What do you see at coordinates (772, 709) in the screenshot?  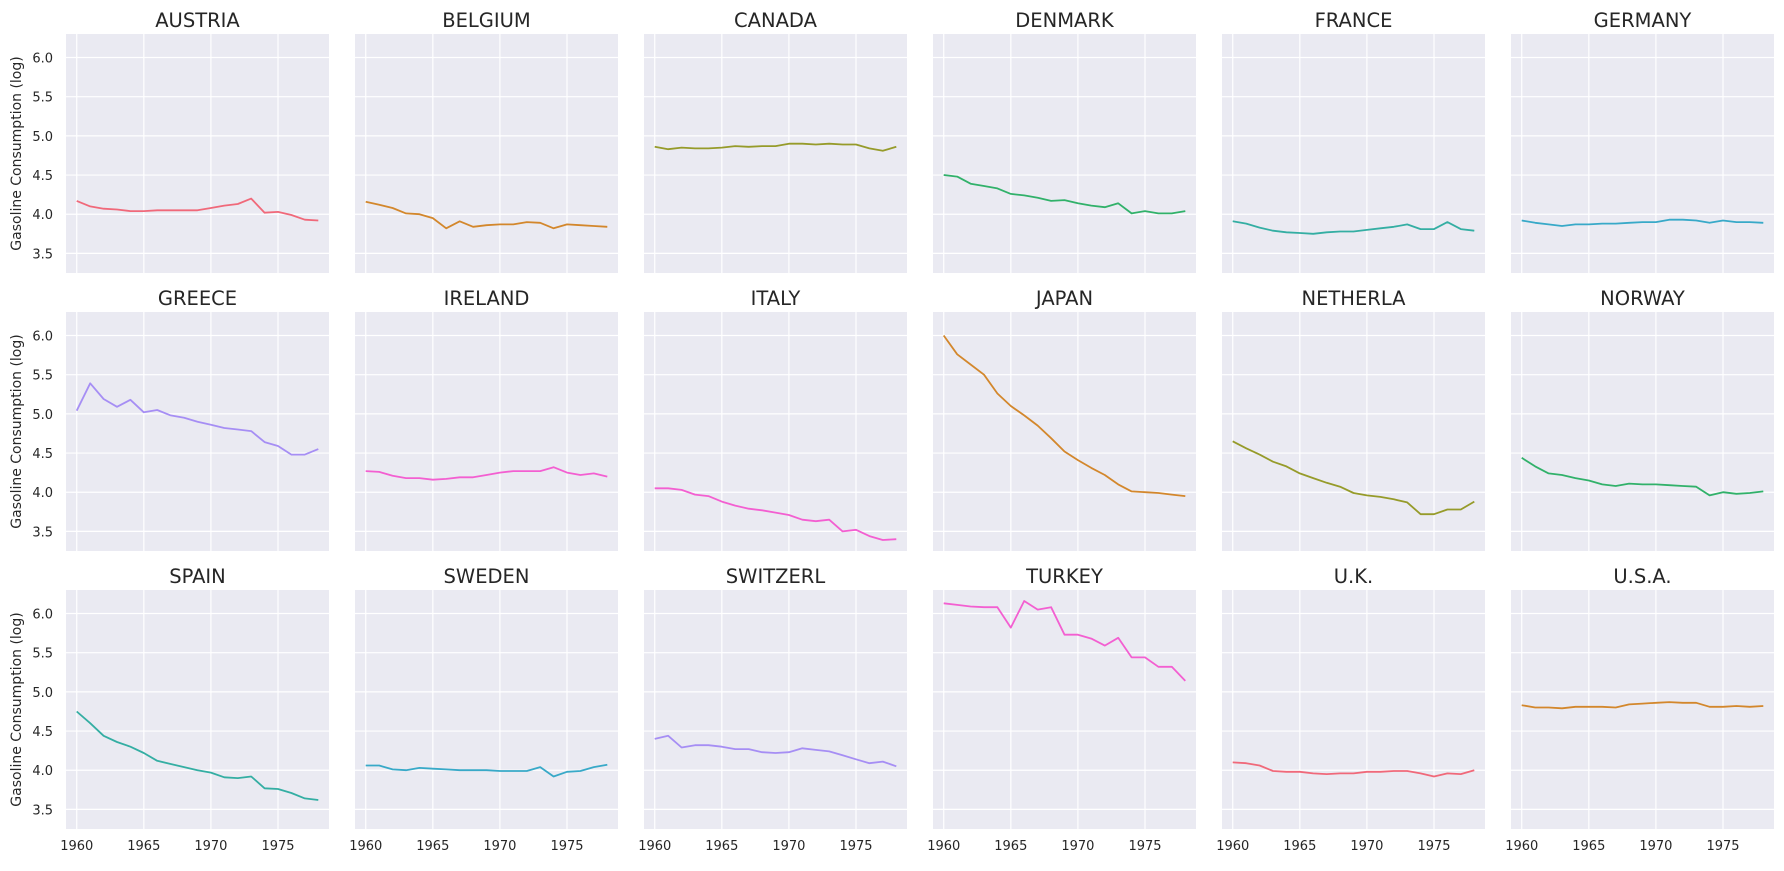 I see `panel-switzerl: SWITZERL 1960 1965 1970 1975` at bounding box center [772, 709].